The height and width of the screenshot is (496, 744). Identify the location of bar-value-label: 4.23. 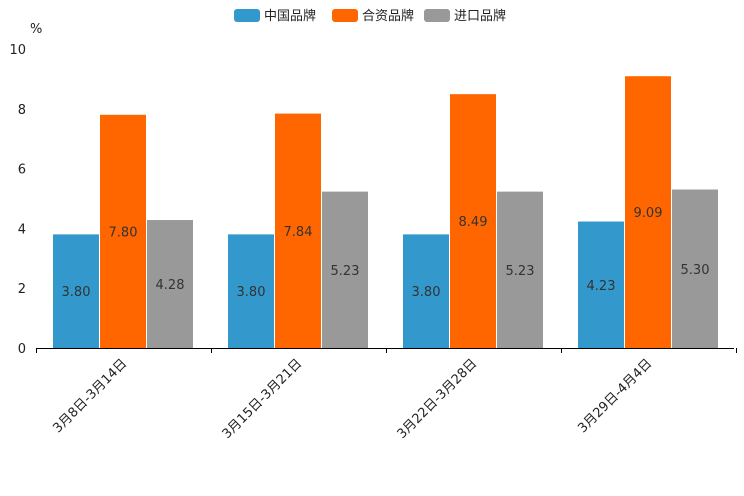
(601, 286).